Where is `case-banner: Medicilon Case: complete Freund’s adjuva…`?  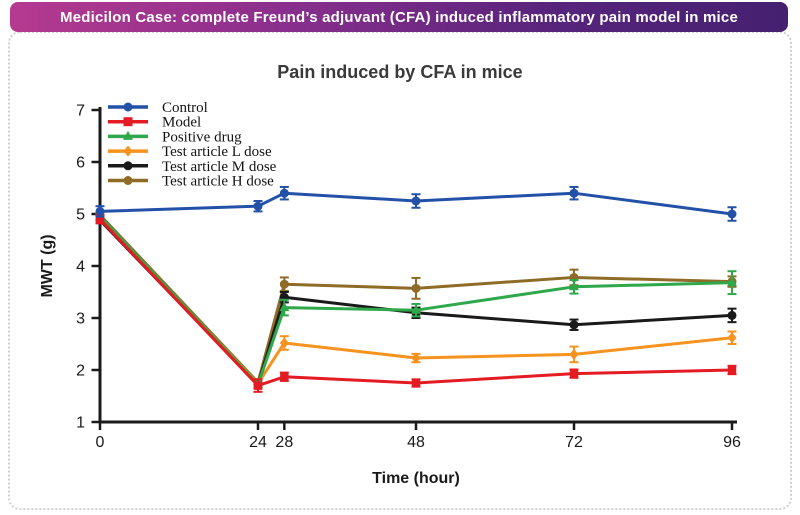
case-banner: Medicilon Case: complete Freund’s adjuva… is located at coordinates (399, 17).